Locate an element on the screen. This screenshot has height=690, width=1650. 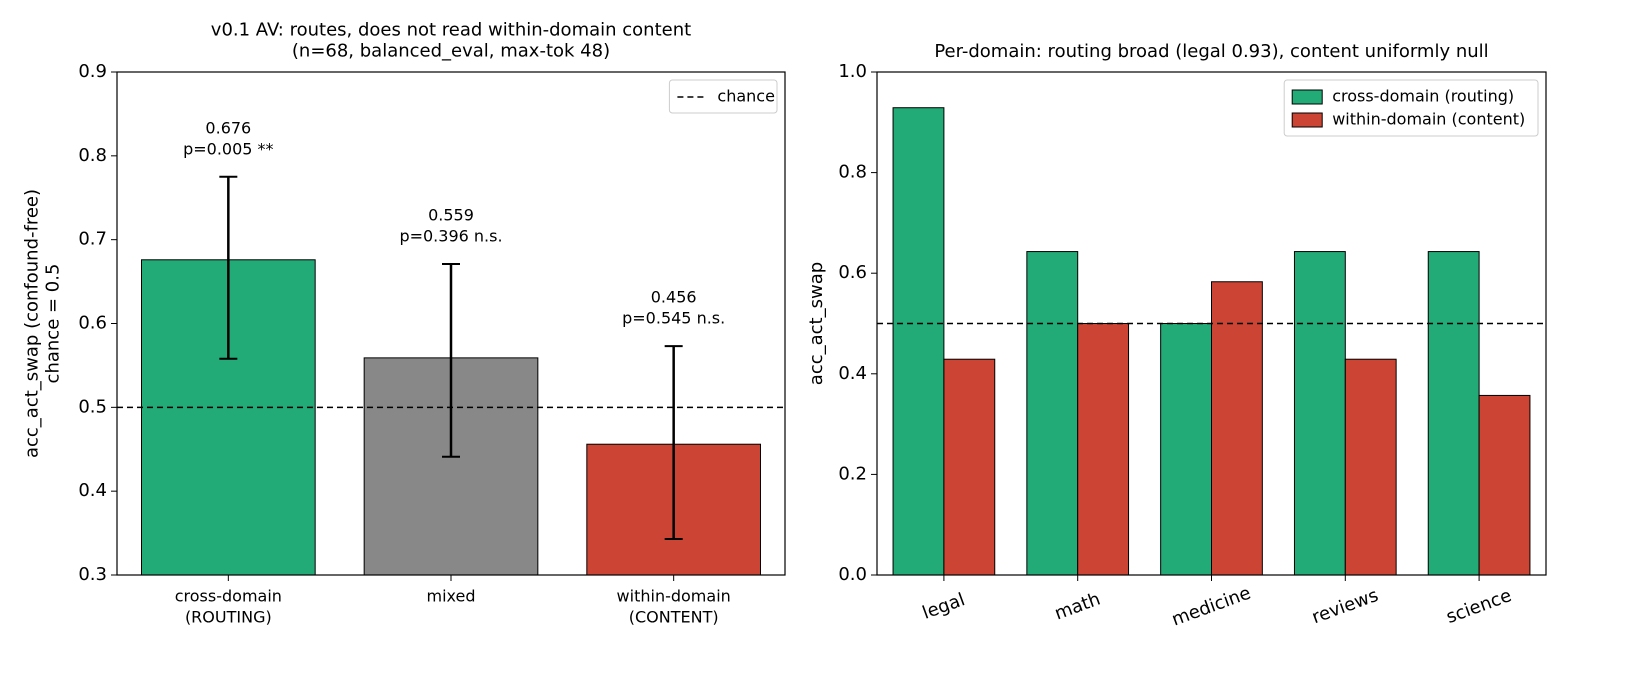
y-tick-label: 0.3 is located at coordinates (92, 574).